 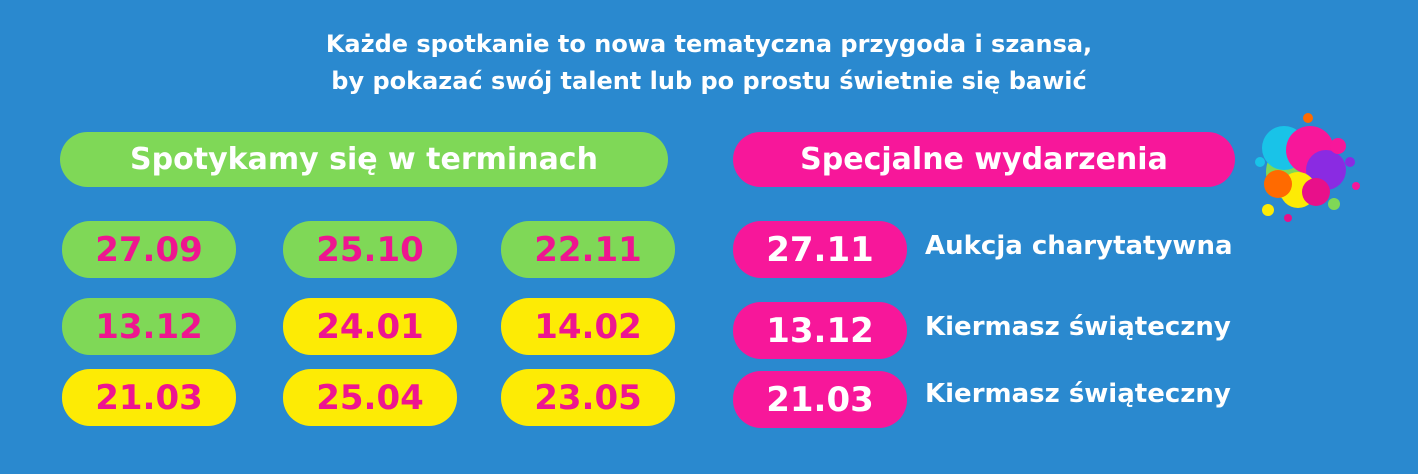 What do you see at coordinates (588, 326) in the screenshot?
I see `date-pill: 14.02` at bounding box center [588, 326].